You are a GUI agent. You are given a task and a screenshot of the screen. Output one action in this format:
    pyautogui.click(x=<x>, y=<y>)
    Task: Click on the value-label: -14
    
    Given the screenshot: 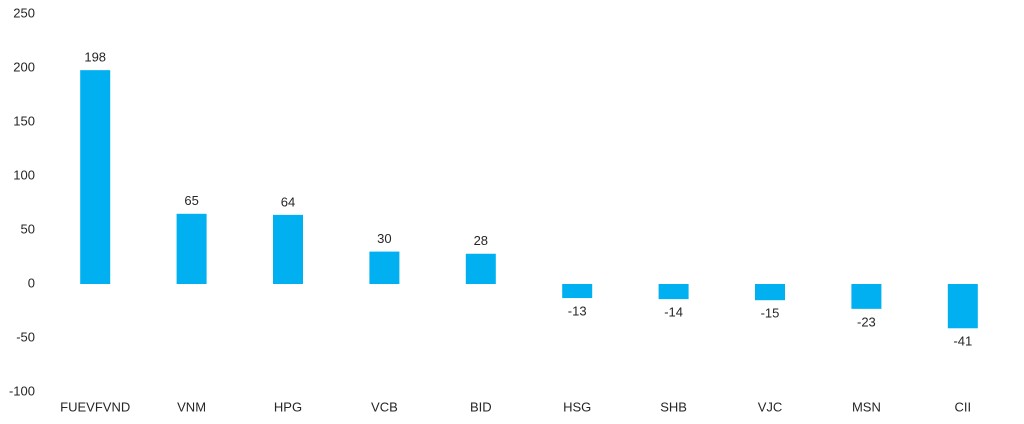 What is the action you would take?
    pyautogui.click(x=673, y=312)
    